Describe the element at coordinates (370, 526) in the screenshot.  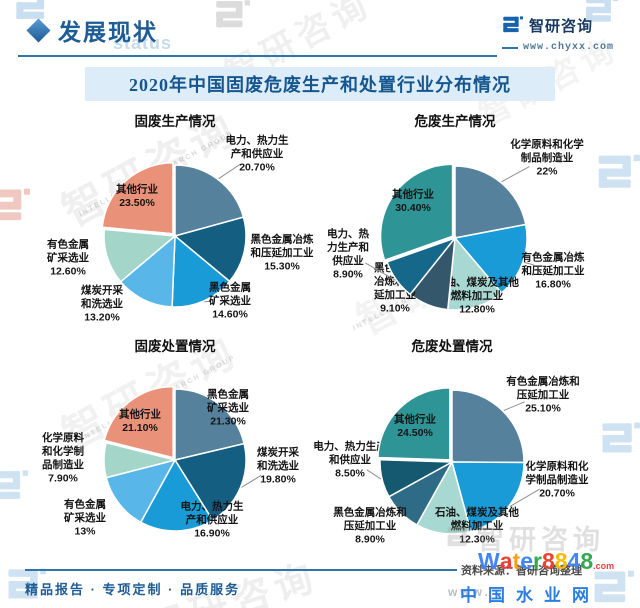
I see `slice-label: 黑色金属冶炼和压延加工业 8.90%` at that location.